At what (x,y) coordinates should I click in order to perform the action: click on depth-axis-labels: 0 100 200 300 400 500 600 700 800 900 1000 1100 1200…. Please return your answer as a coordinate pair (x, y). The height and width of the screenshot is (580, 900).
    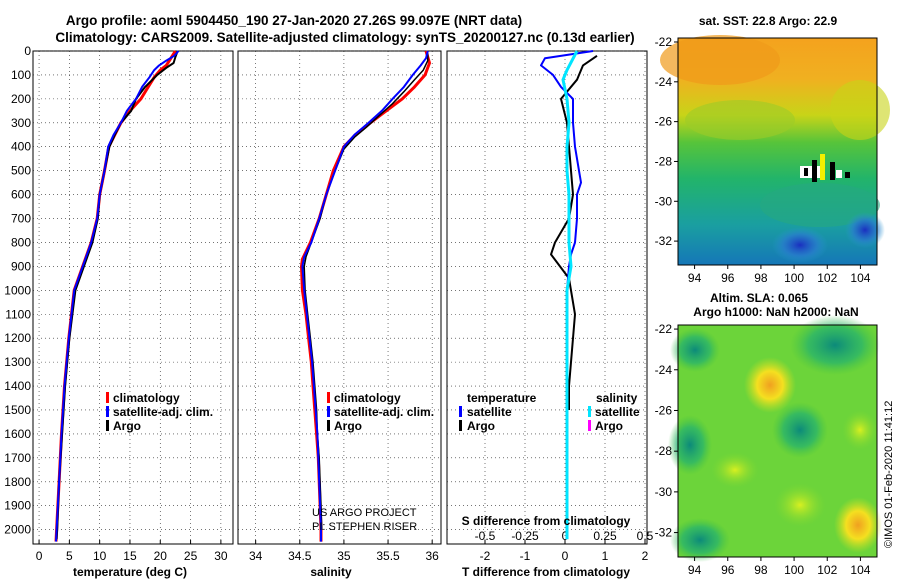
    Looking at the image, I should click on (17, 290).